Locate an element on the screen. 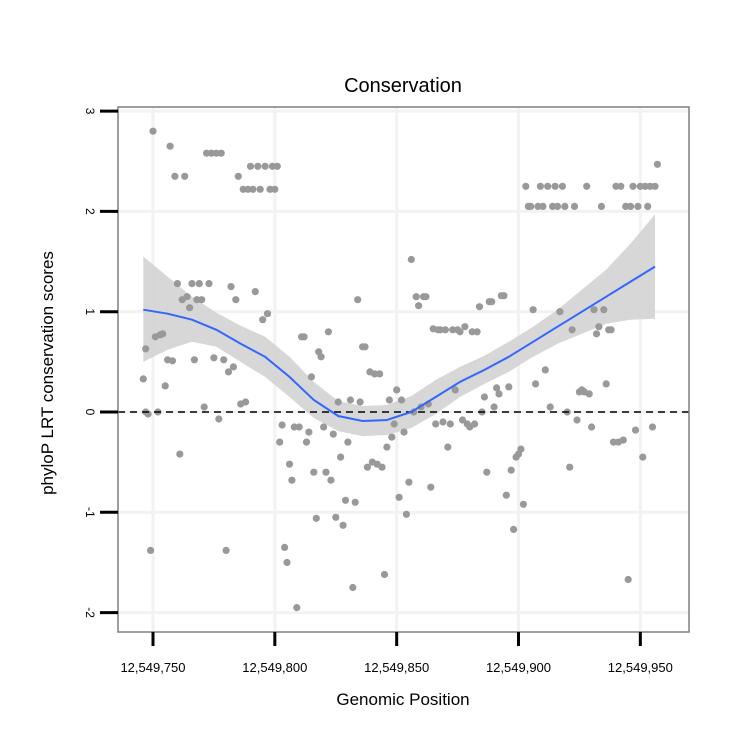  y-tick-label: -1 is located at coordinates (90, 512).